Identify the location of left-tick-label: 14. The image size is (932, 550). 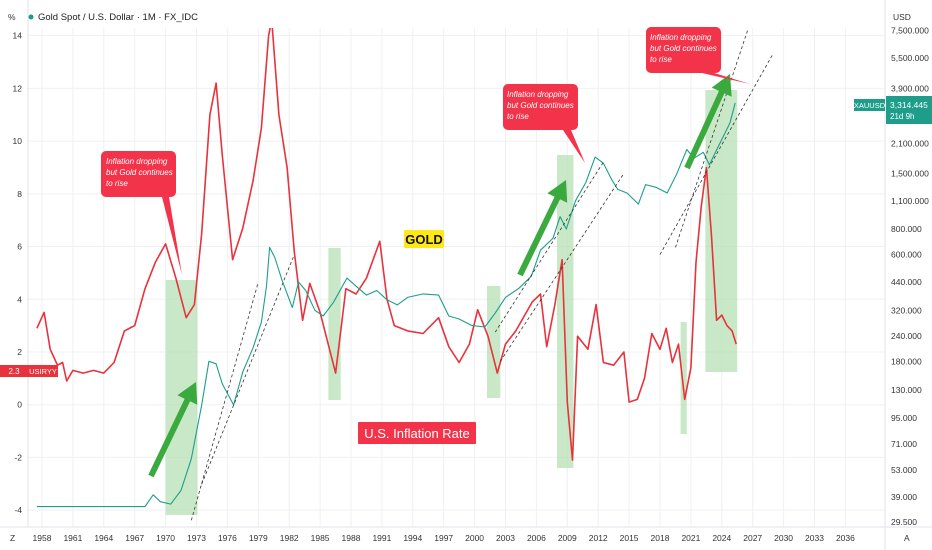
(18, 36).